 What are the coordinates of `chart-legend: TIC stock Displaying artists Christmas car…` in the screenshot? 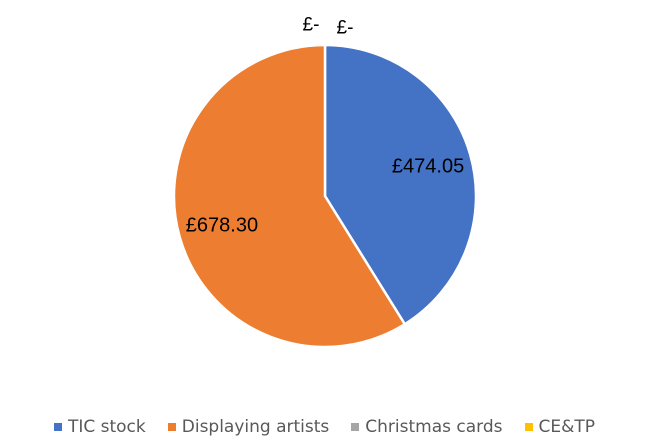 It's located at (324, 427).